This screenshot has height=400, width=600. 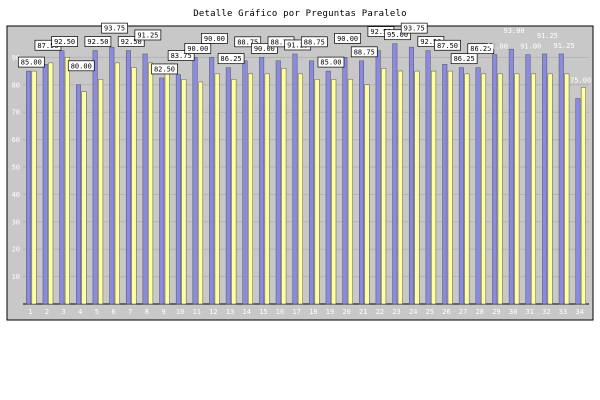 What do you see at coordinates (296, 312) in the screenshot?
I see `x-tick-label: 17` at bounding box center [296, 312].